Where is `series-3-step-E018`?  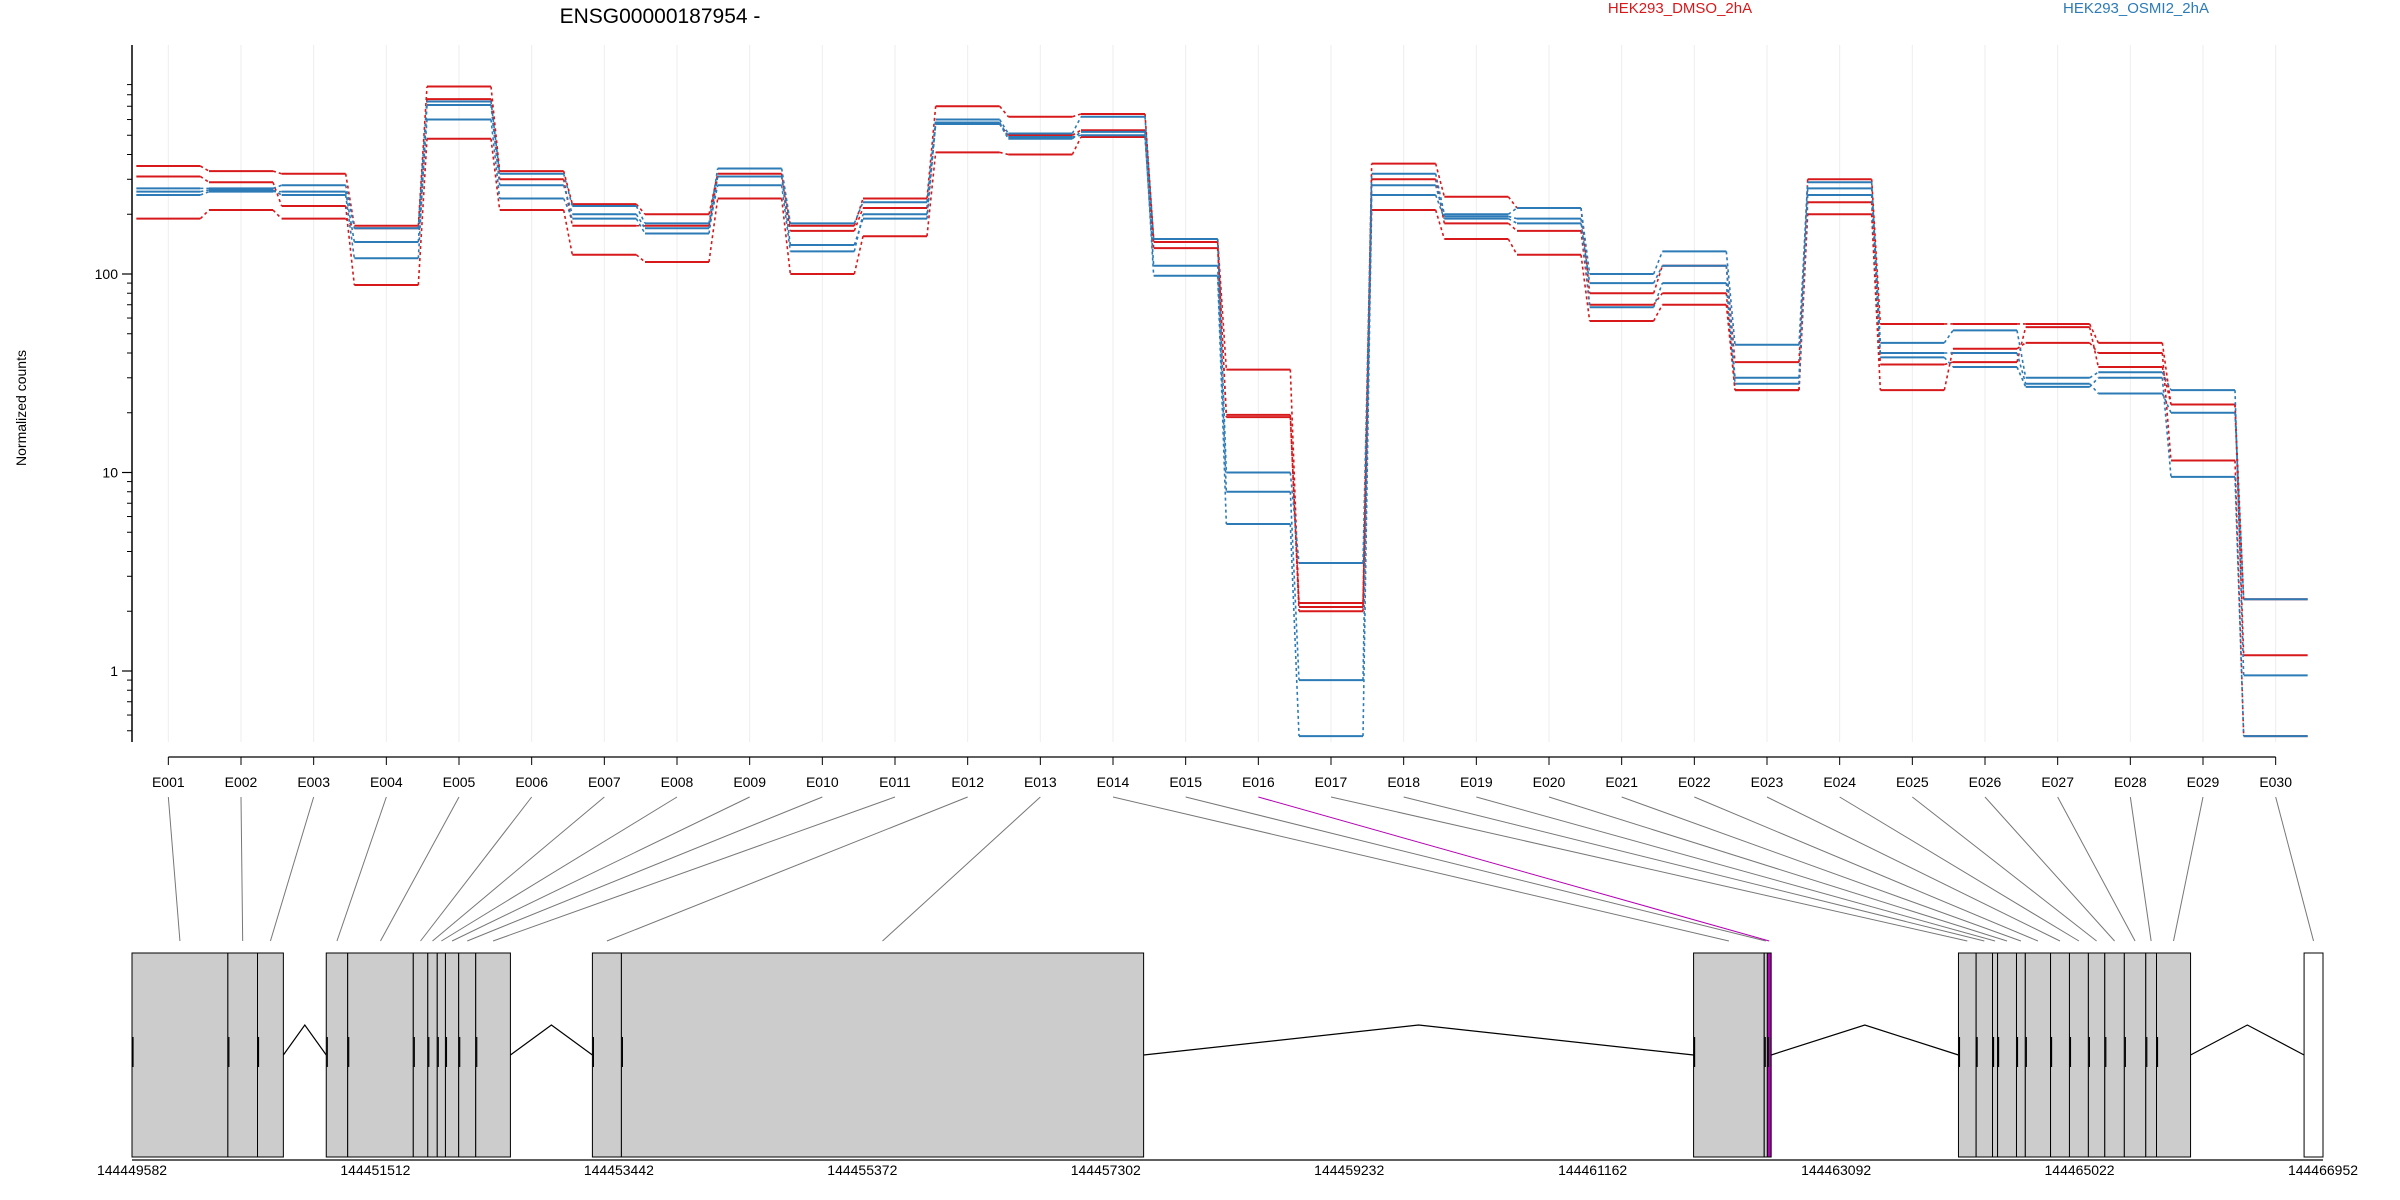
series-3-step-E018 is located at coordinates (1440, 194).